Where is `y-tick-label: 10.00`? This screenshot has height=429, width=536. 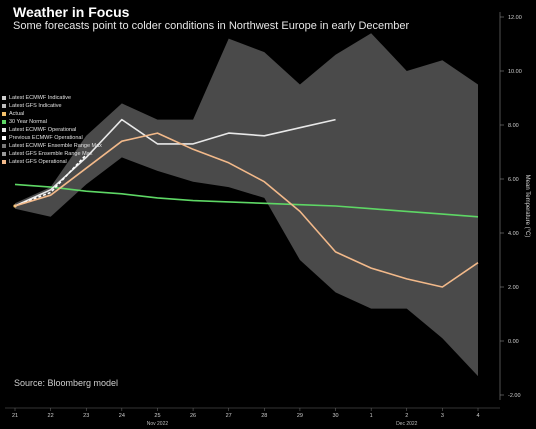
y-tick-label: 10.00 is located at coordinates (515, 72).